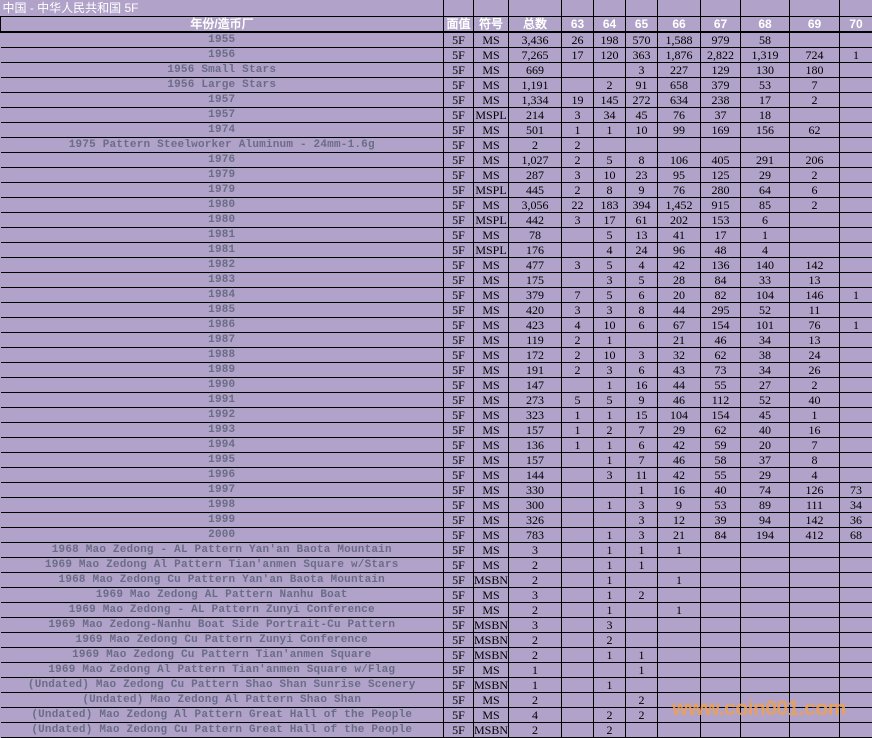 The image size is (872, 738). I want to click on cell-68: 104, so click(765, 295).